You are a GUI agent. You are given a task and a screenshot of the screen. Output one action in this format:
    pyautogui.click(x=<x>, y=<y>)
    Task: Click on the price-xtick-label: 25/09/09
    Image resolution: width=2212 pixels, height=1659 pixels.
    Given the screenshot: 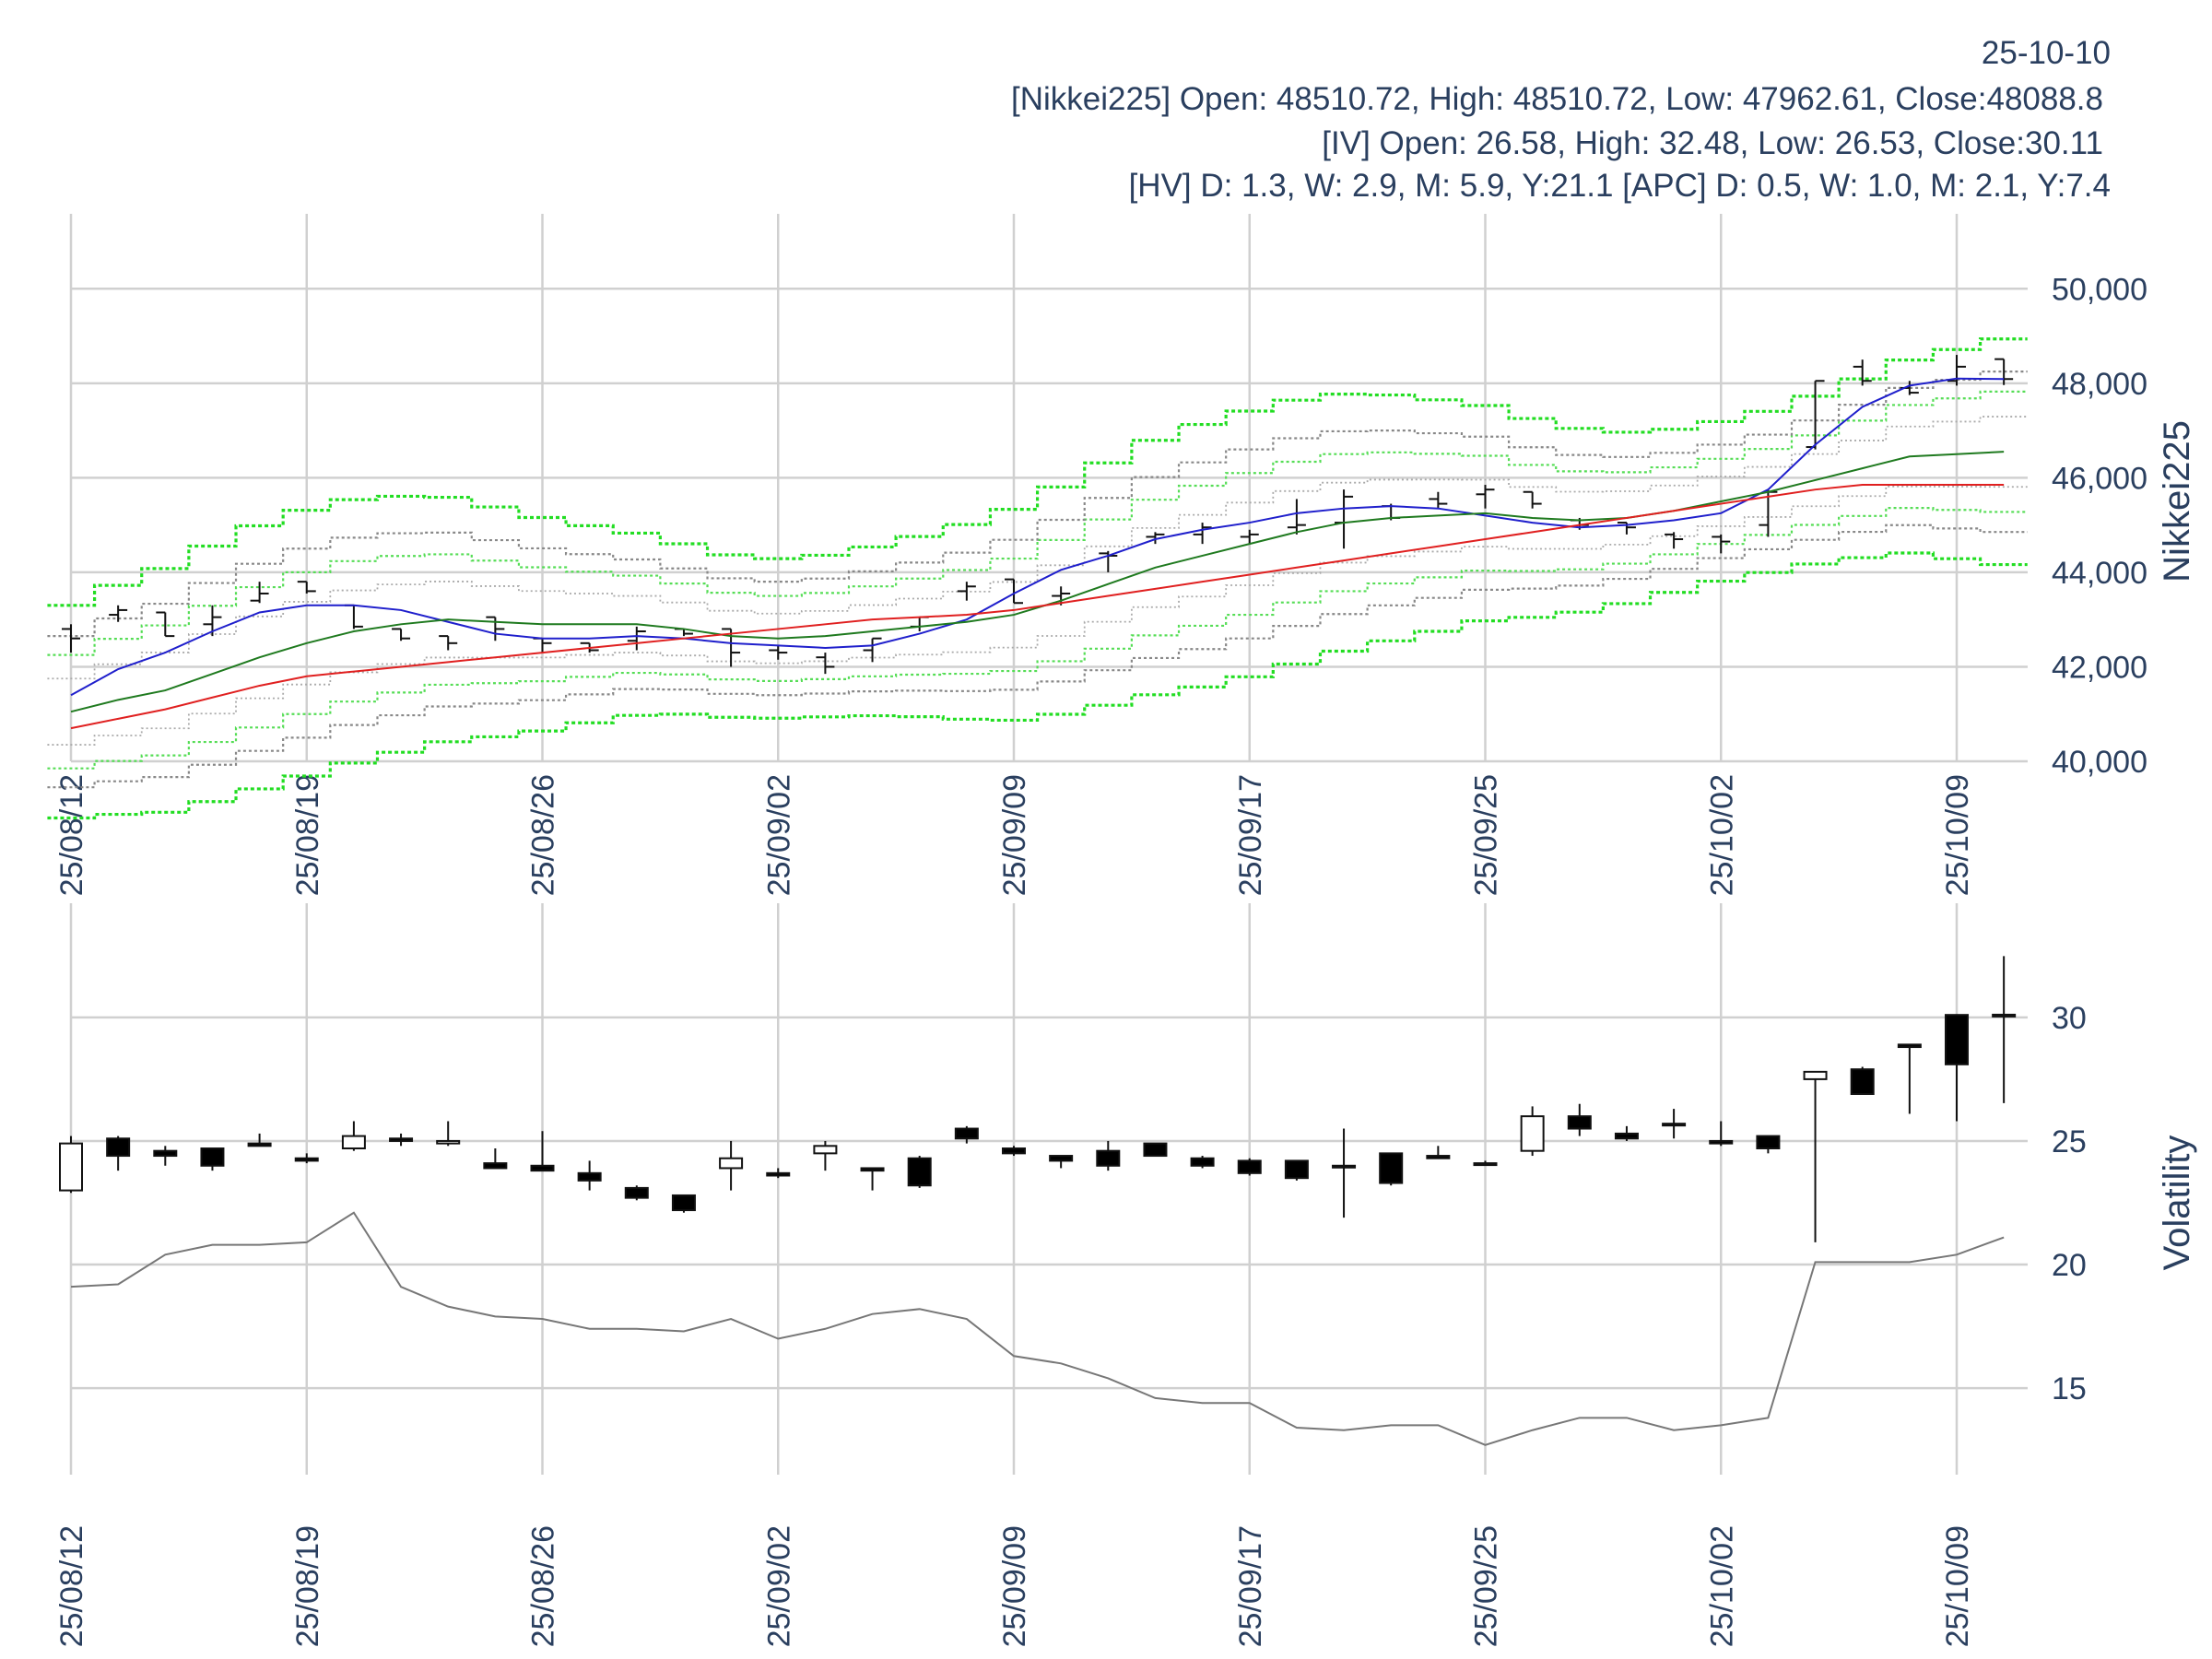 What is the action you would take?
    pyautogui.click(x=1014, y=835)
    